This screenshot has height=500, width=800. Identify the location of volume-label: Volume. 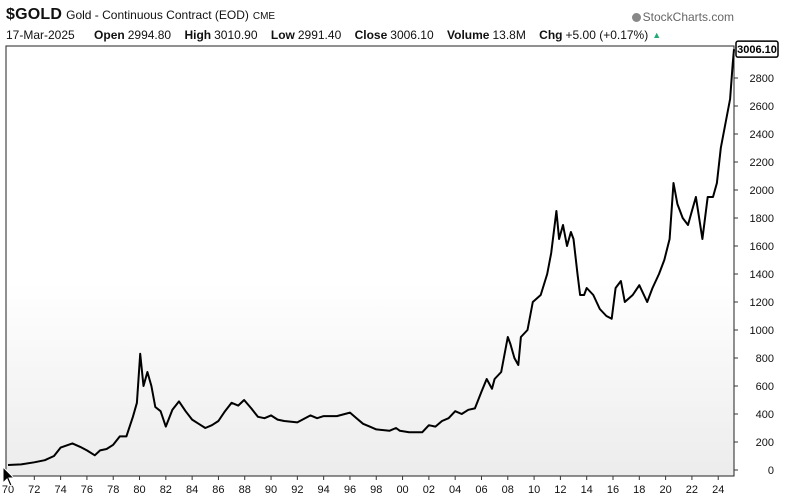
(468, 35).